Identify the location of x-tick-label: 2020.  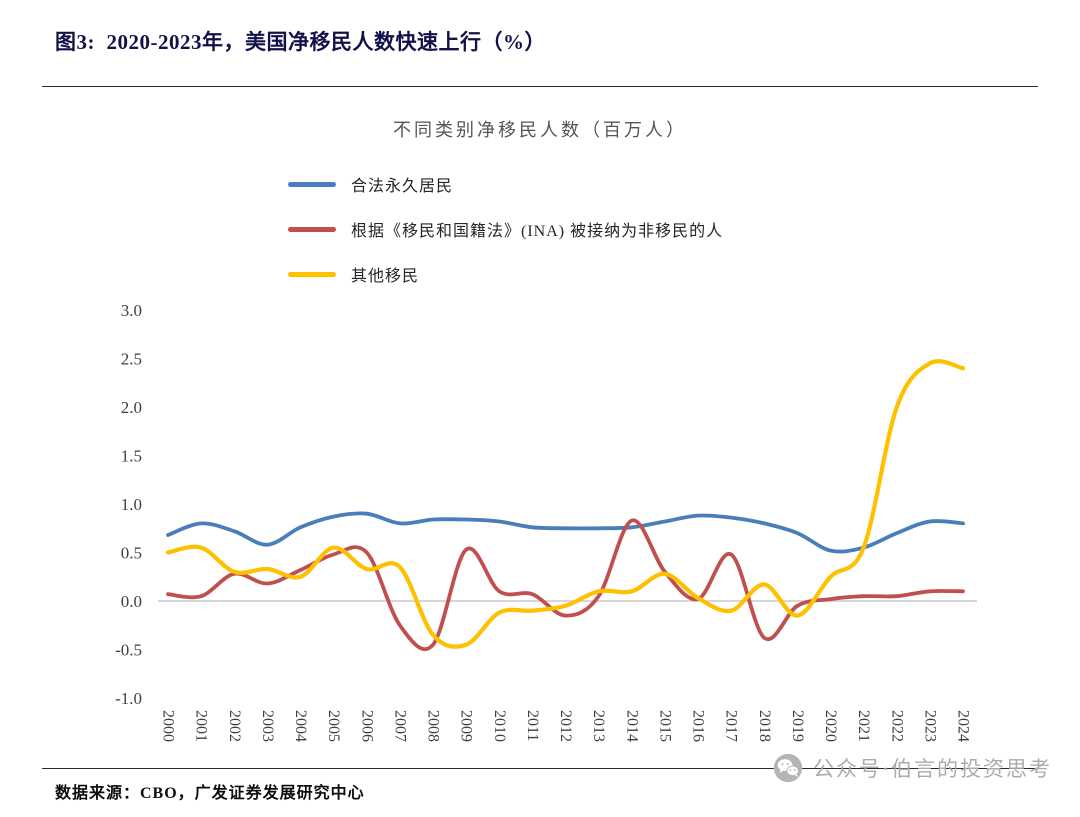
(830, 726).